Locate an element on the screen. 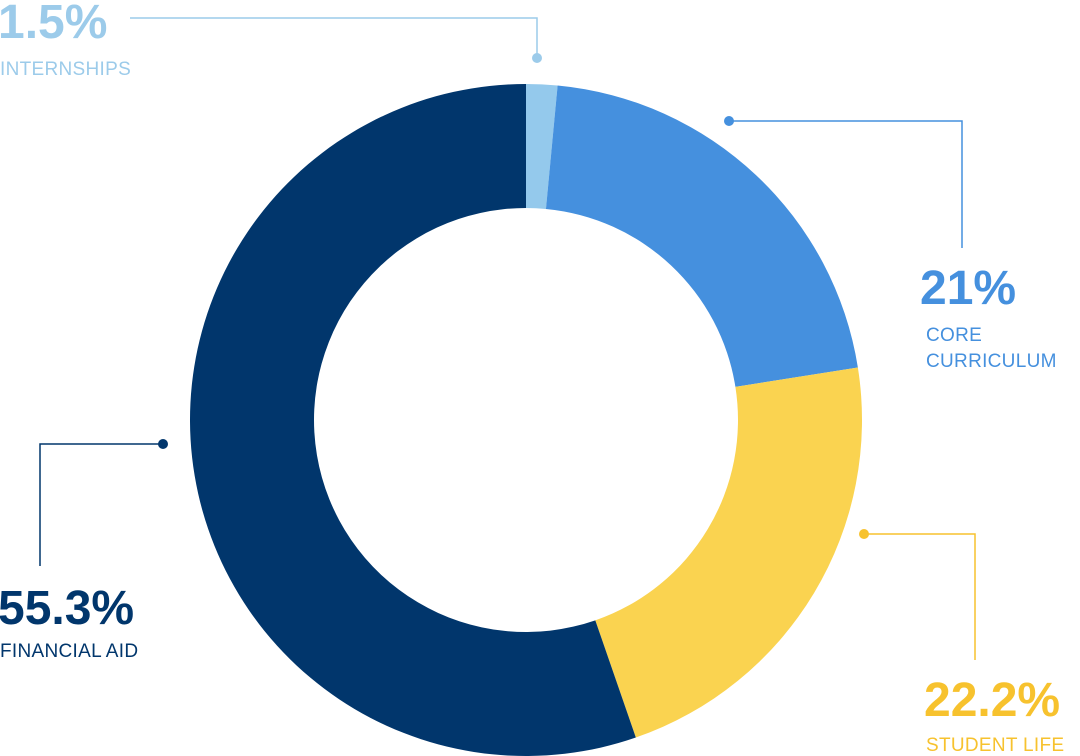 The image size is (1080, 756). leader-line-internships is located at coordinates (334, 37).